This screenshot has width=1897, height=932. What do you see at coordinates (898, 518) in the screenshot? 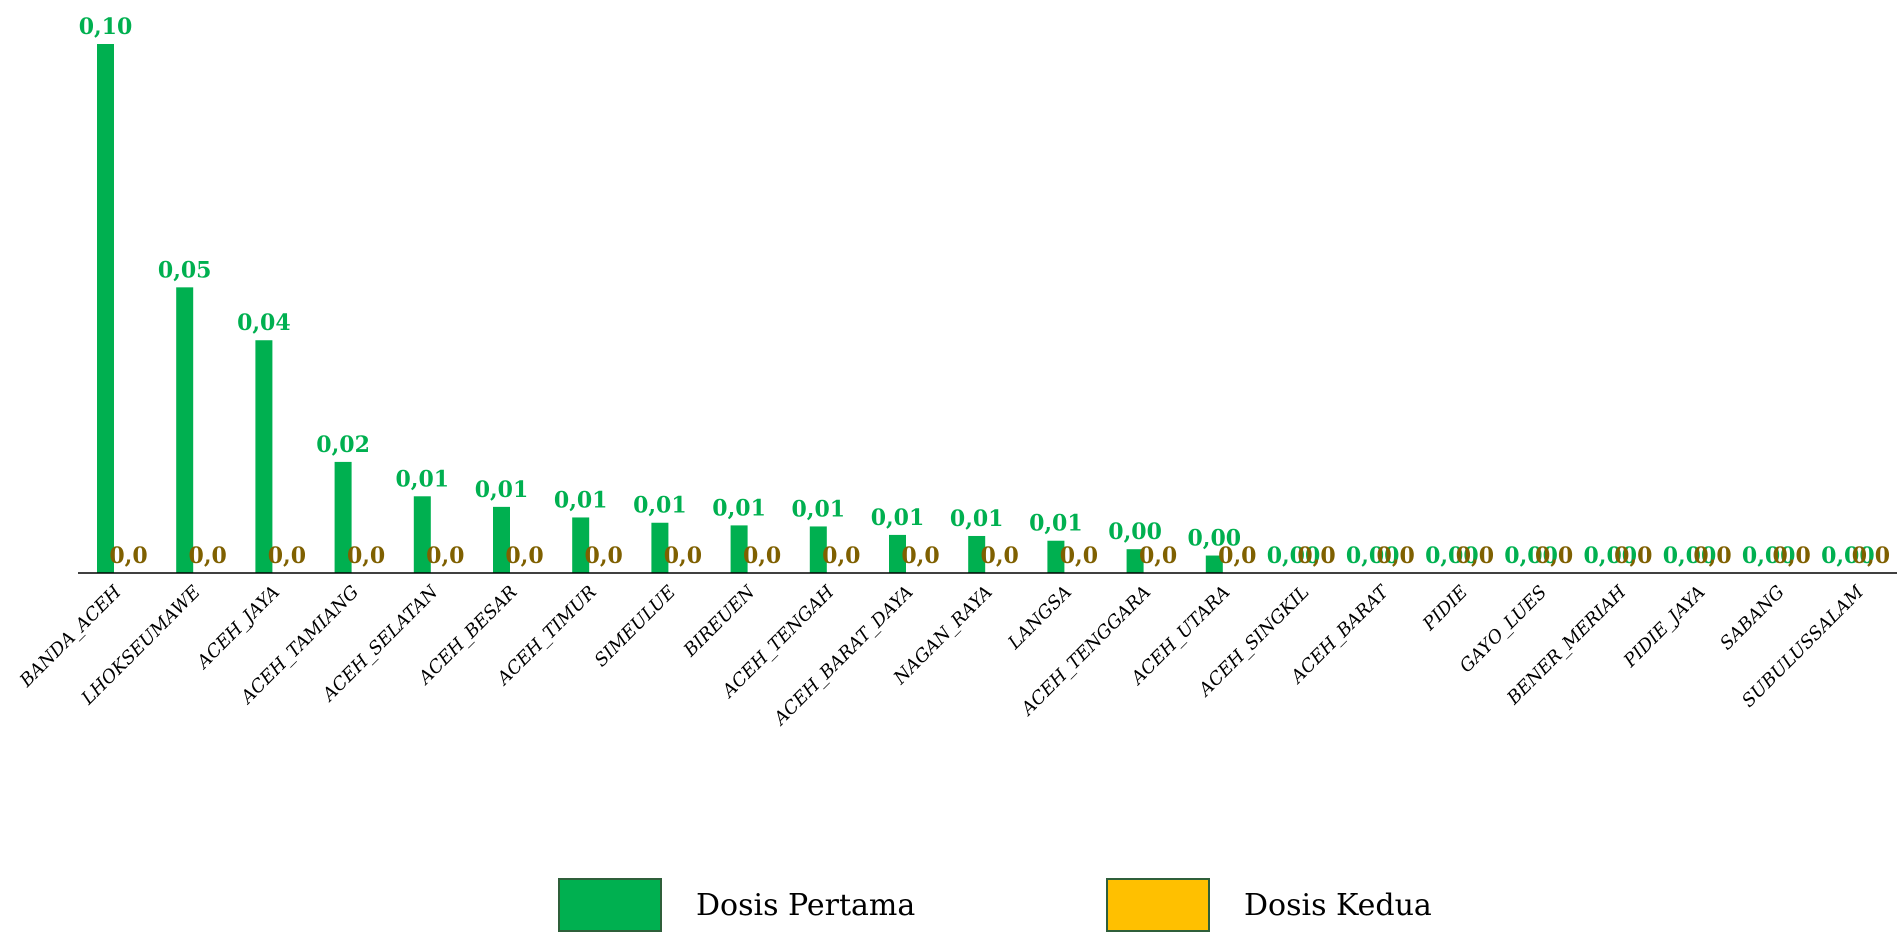
I see `data-label-dosis-pertama-aceh-barat-daya: 0,01` at bounding box center [898, 518].